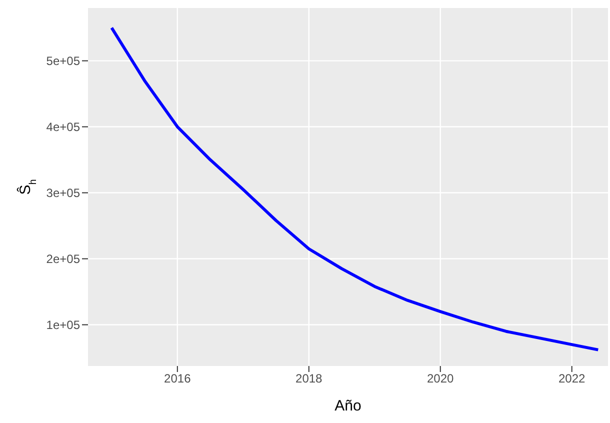 The height and width of the screenshot is (423, 610). What do you see at coordinates (348, 406) in the screenshot?
I see `x-axis-title: Año` at bounding box center [348, 406].